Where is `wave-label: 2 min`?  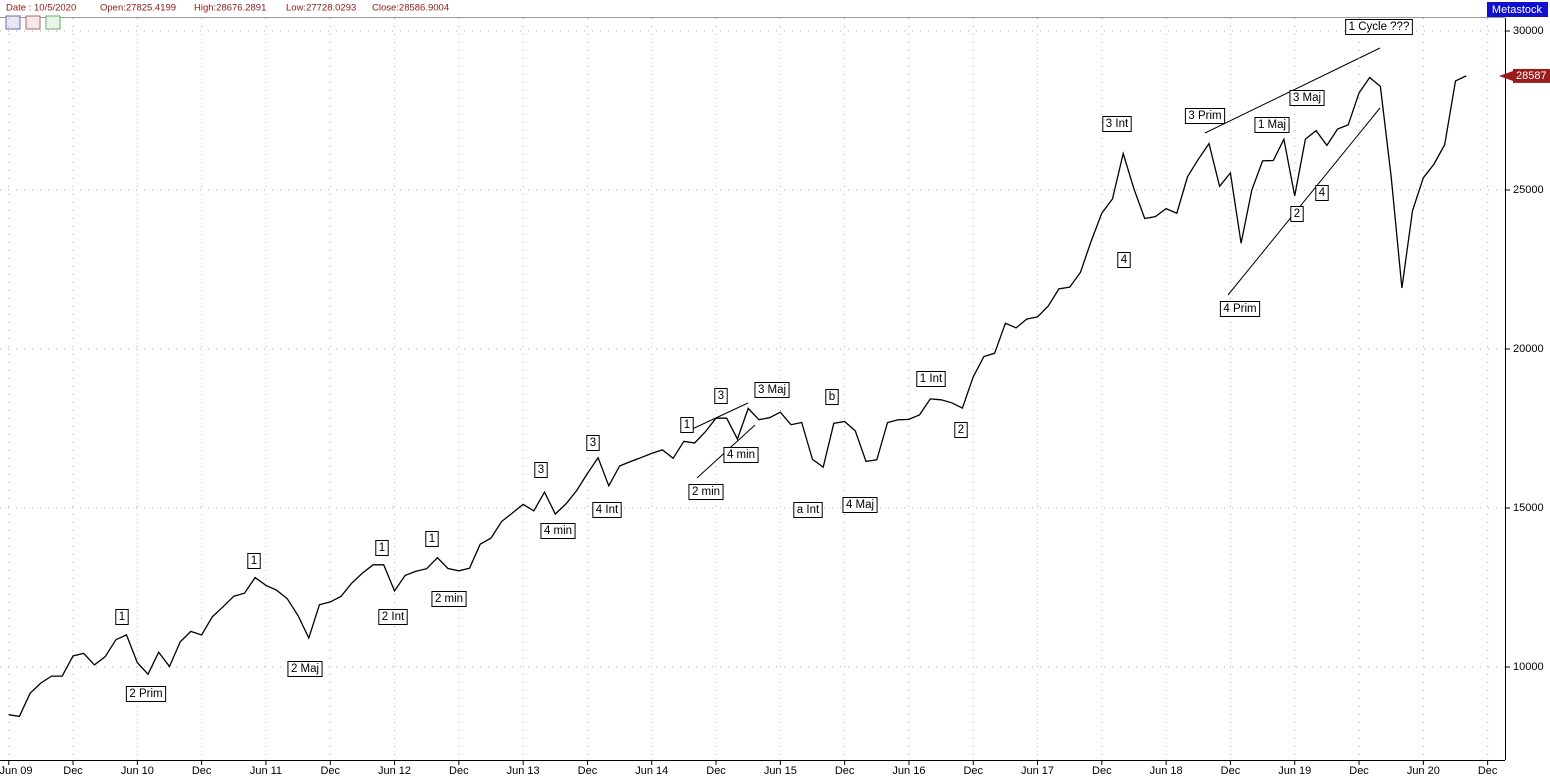 wave-label: 2 min is located at coordinates (449, 599).